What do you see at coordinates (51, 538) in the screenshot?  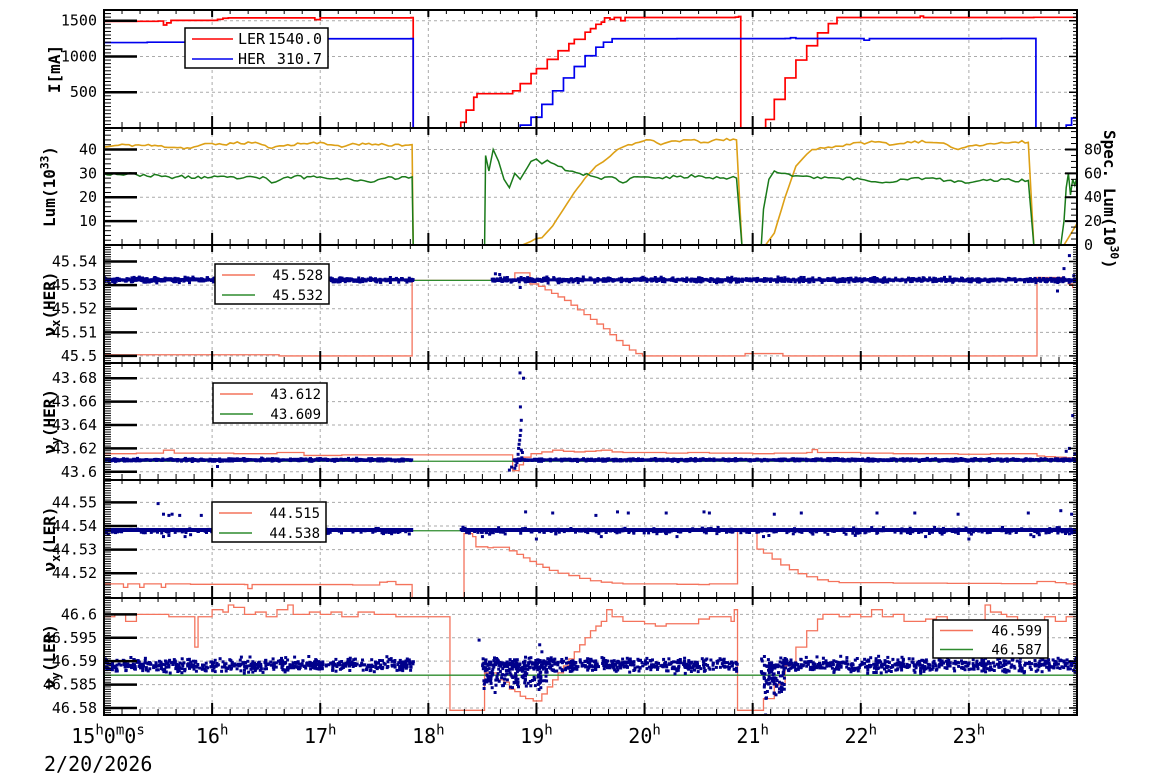 I see `y-axis-title: νx(LER)` at bounding box center [51, 538].